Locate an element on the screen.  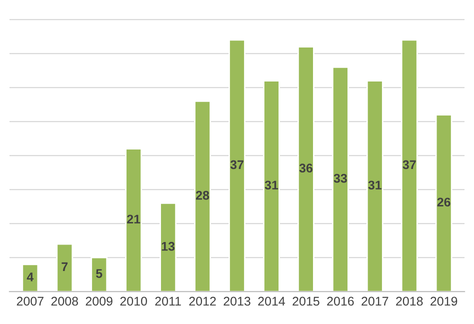
x-tick-label: 2008 is located at coordinates (64, 301).